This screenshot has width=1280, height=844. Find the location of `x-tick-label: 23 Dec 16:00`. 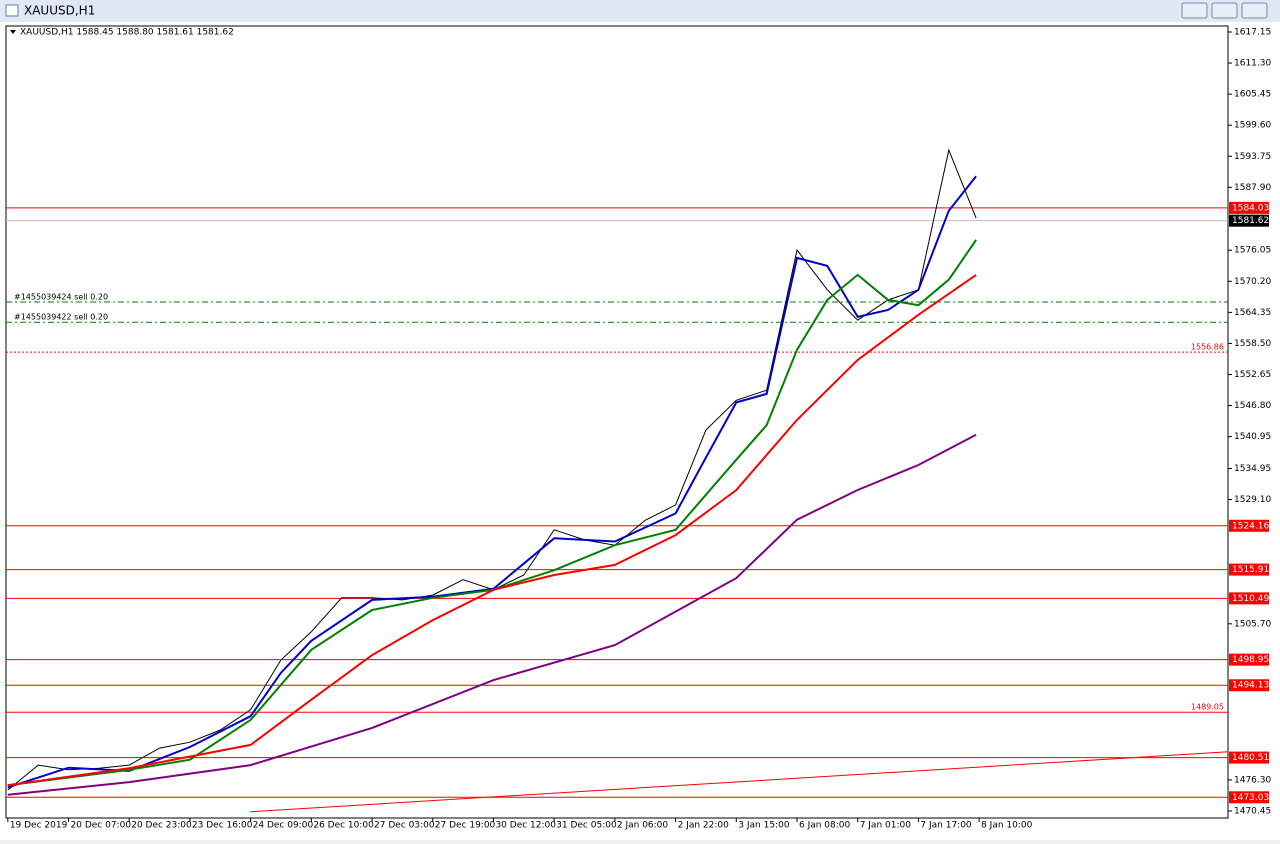

x-tick-label: 23 Dec 16:00 is located at coordinates (222, 826).